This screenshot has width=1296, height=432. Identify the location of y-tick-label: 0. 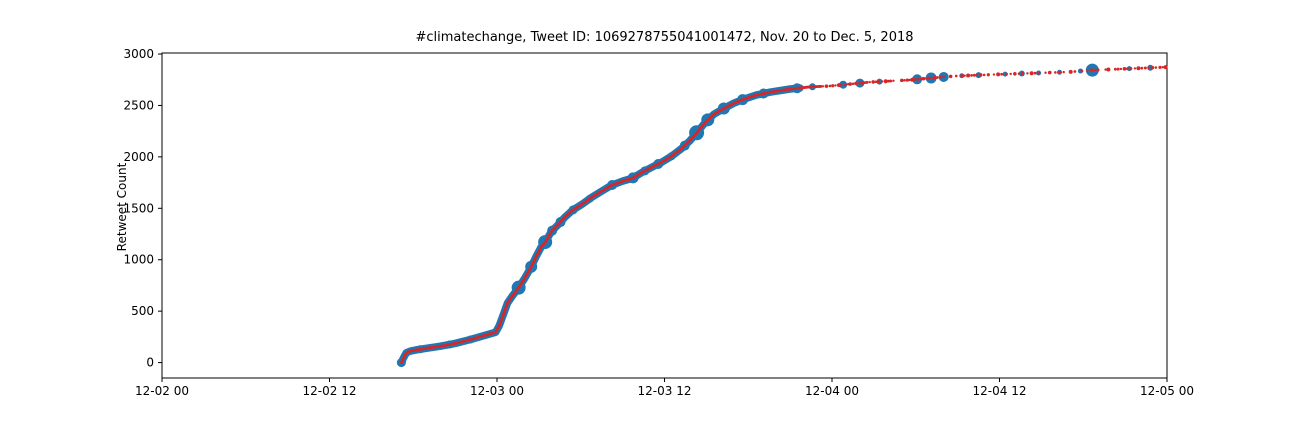
(150, 363).